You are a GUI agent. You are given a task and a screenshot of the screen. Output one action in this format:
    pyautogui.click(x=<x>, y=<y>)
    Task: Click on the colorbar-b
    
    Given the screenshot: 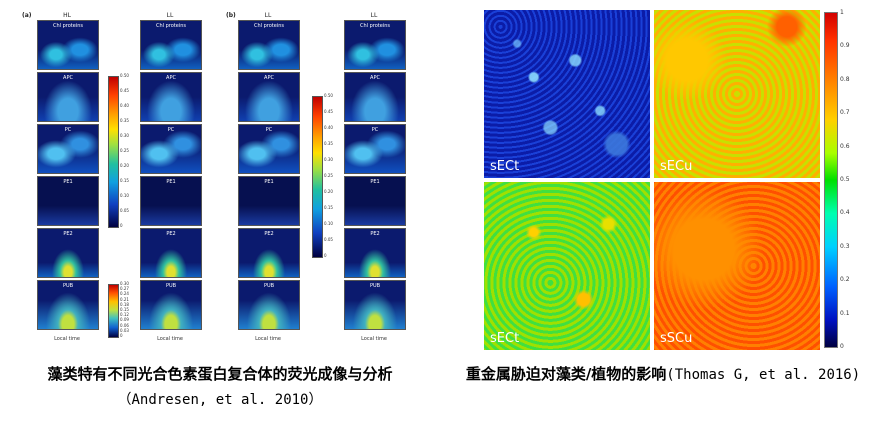 What is the action you would take?
    pyautogui.click(x=317, y=177)
    